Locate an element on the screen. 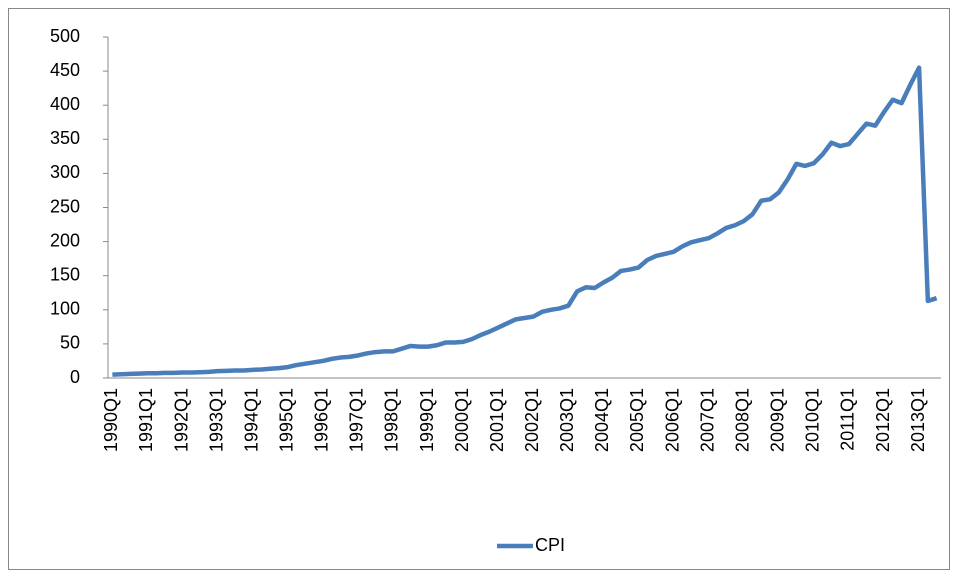  x-tick-label: 2011Q1 is located at coordinates (848, 419).